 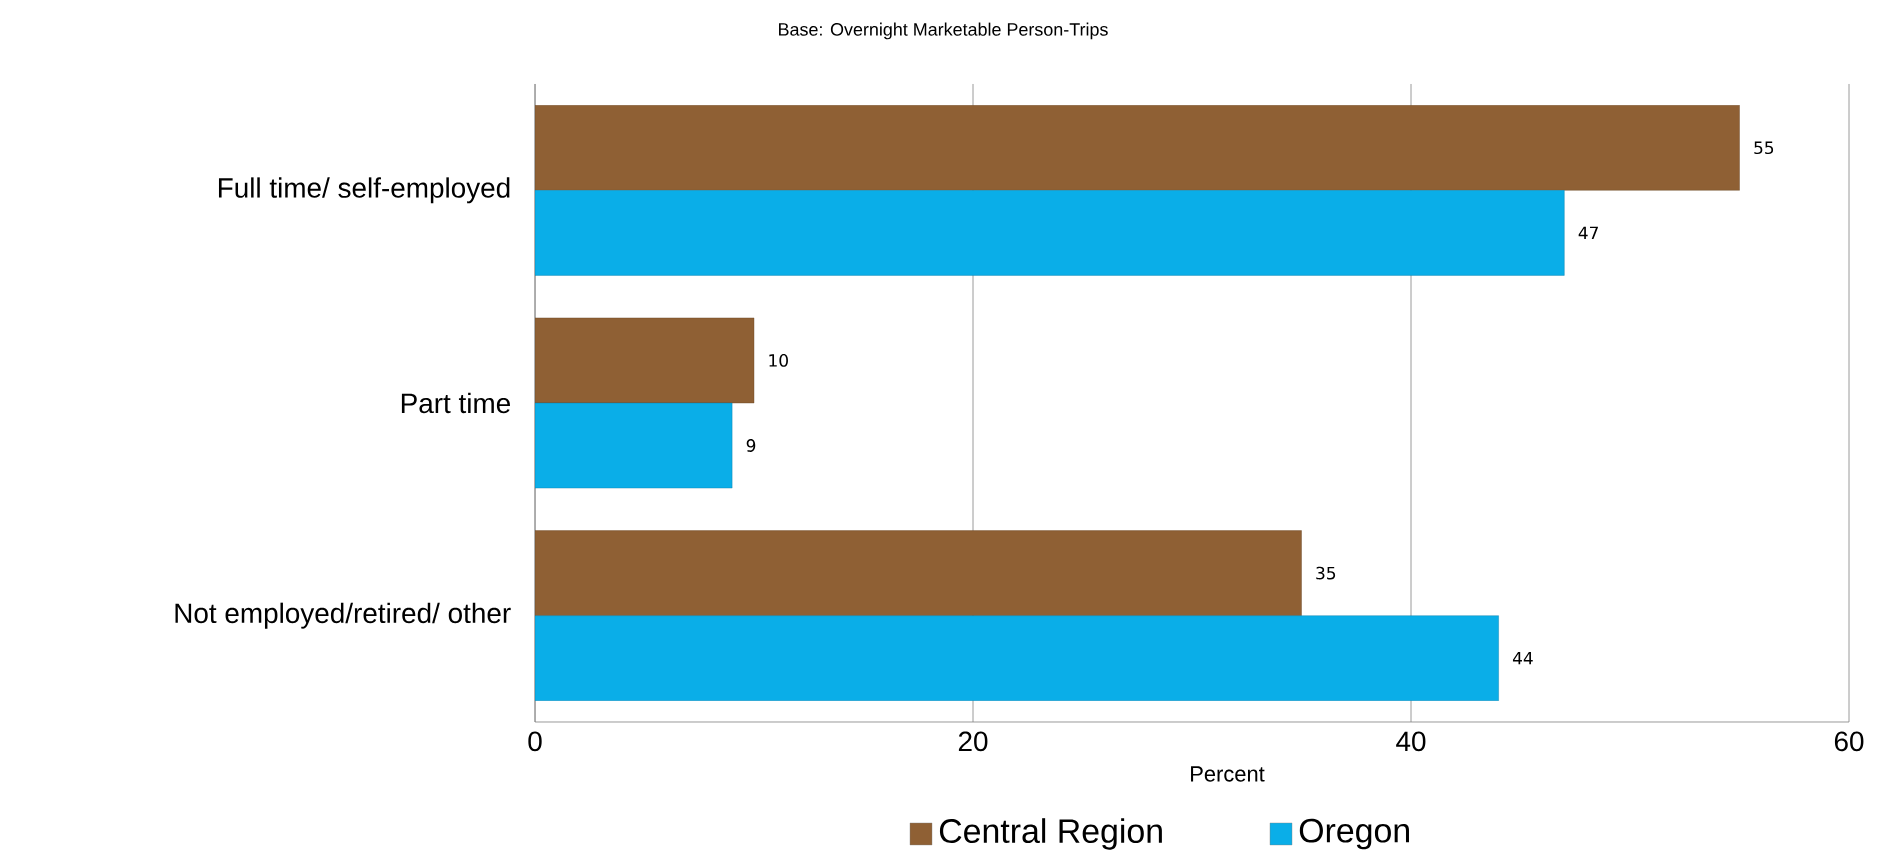 I want to click on x-tick-label: 60, so click(x=1849, y=741).